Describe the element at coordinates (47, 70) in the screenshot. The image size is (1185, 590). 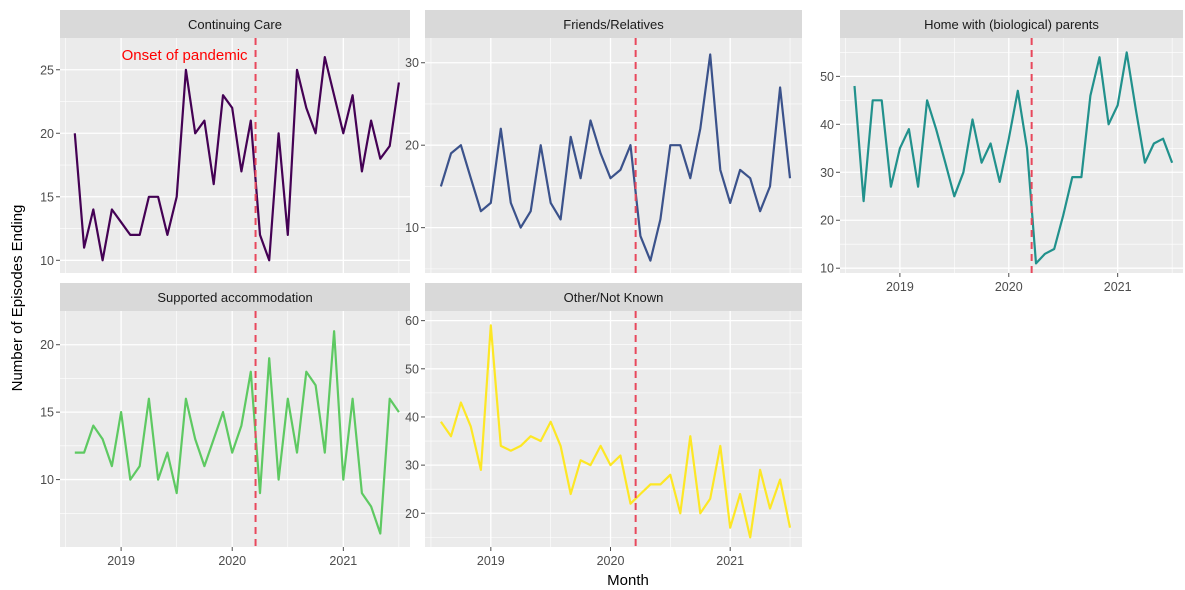
I see `y-tick-label: 25` at that location.